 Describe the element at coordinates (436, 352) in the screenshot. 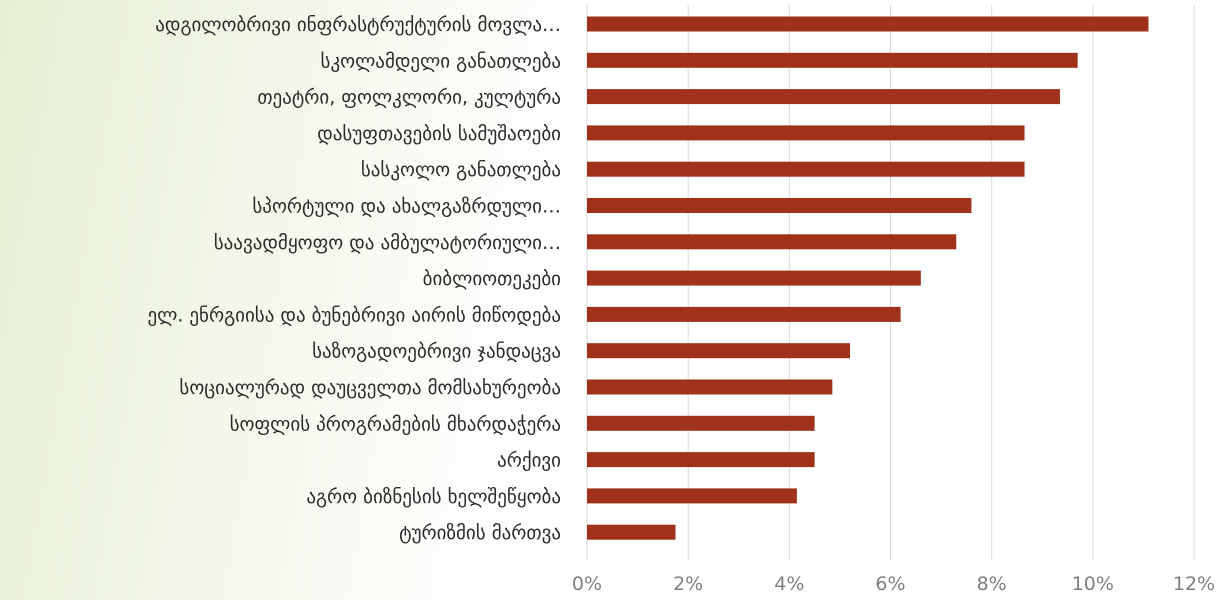

I see `category-label: საზოგადოებრივი ჯანდაცვა` at that location.